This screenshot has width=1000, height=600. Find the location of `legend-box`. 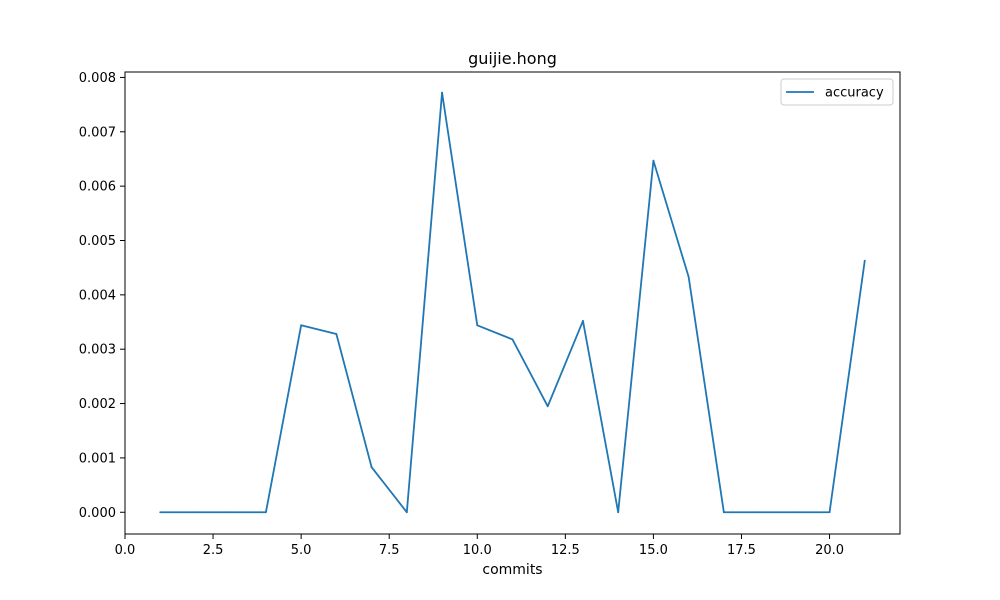

legend-box is located at coordinates (837, 92).